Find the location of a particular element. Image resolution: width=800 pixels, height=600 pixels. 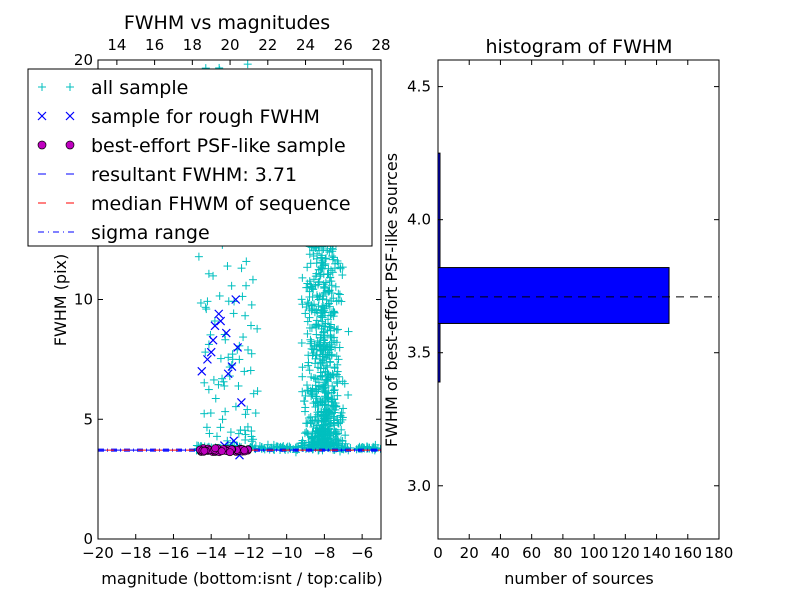

x-tick-label: −10 is located at coordinates (287, 553).